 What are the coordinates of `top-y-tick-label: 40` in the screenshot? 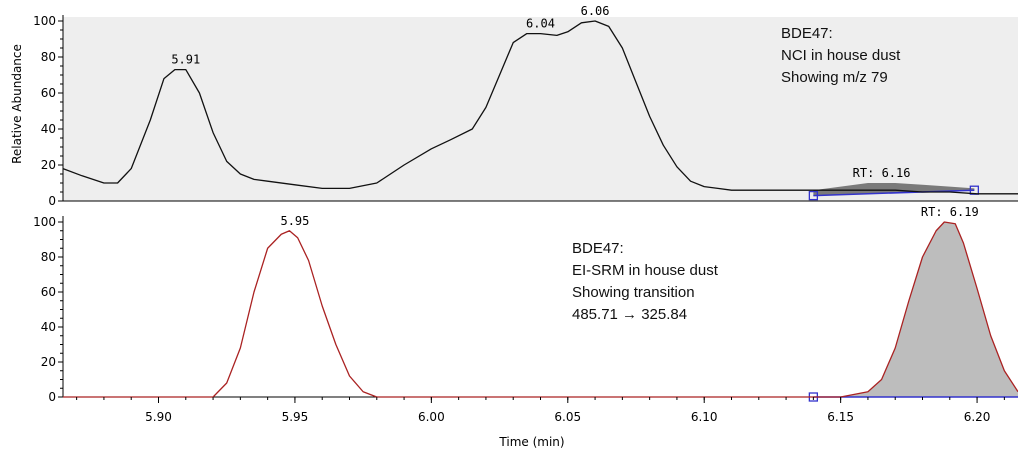 It's located at (48, 129).